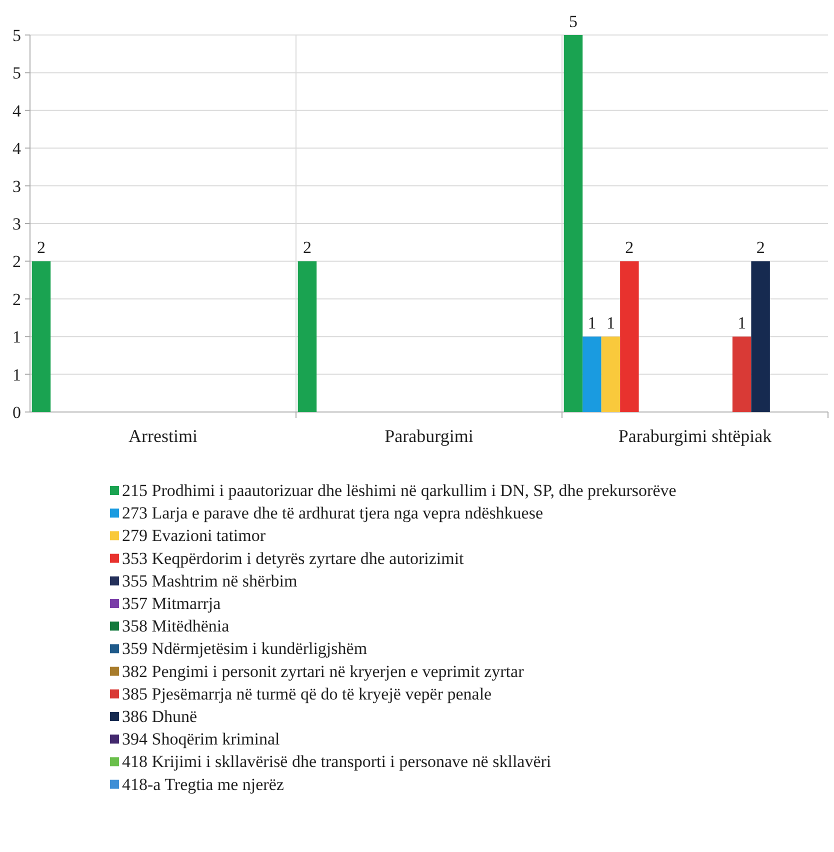  What do you see at coordinates (172, 603) in the screenshot?
I see `legend-label: 357 Mitmarrja` at bounding box center [172, 603].